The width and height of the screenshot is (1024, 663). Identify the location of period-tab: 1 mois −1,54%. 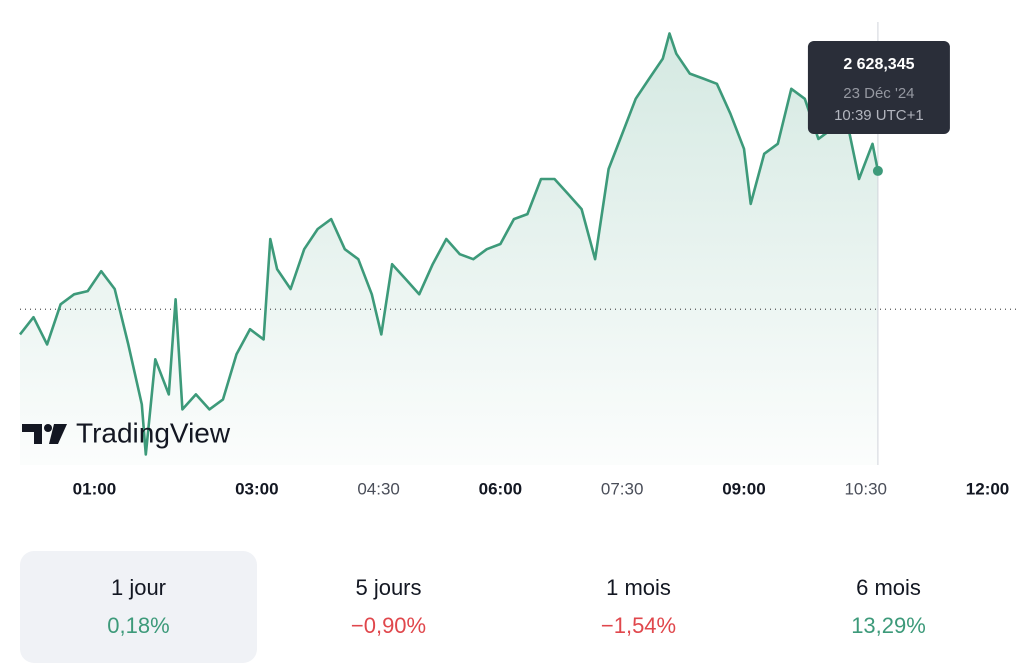
(638, 607).